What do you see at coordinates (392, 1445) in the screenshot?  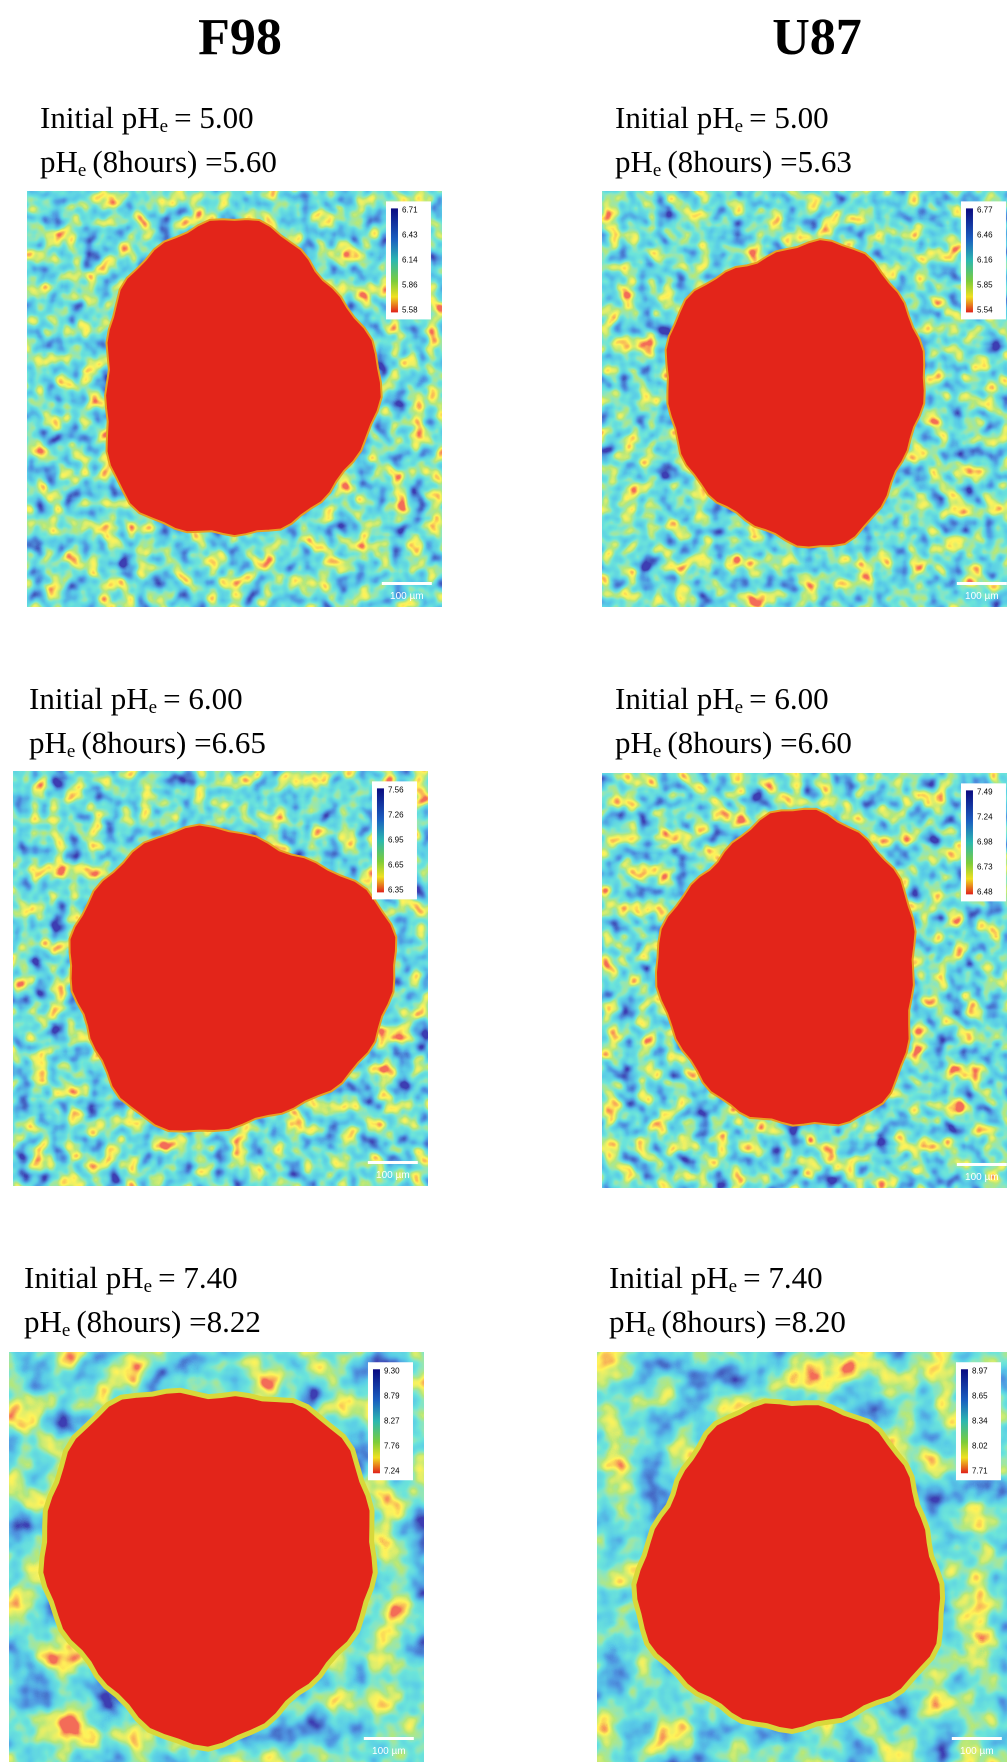 I see `colorbar-label: 7.76` at bounding box center [392, 1445].